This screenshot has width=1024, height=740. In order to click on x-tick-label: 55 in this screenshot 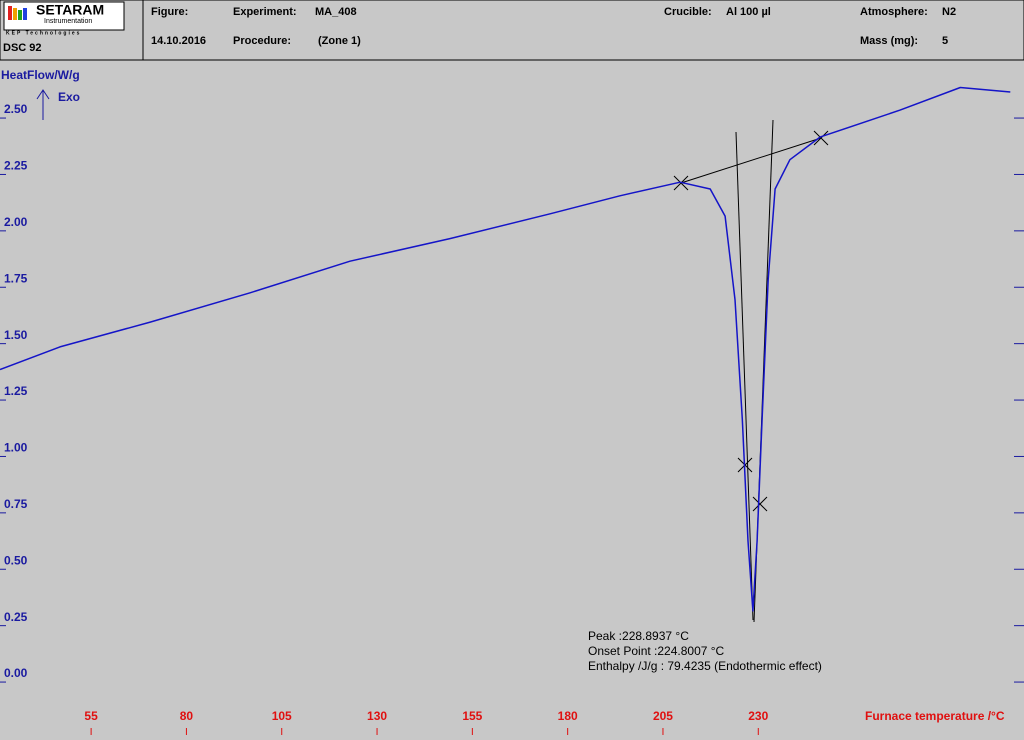, I will do `click(91, 716)`.